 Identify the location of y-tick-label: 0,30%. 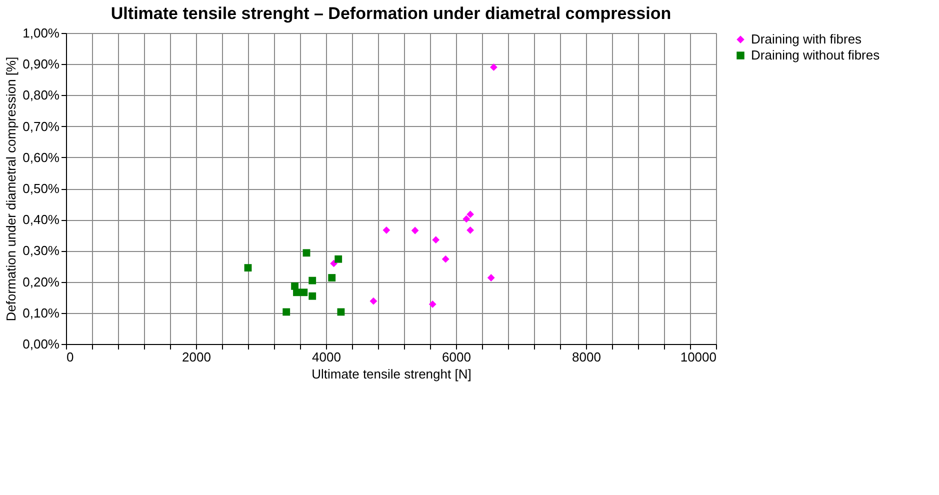
(41, 250).